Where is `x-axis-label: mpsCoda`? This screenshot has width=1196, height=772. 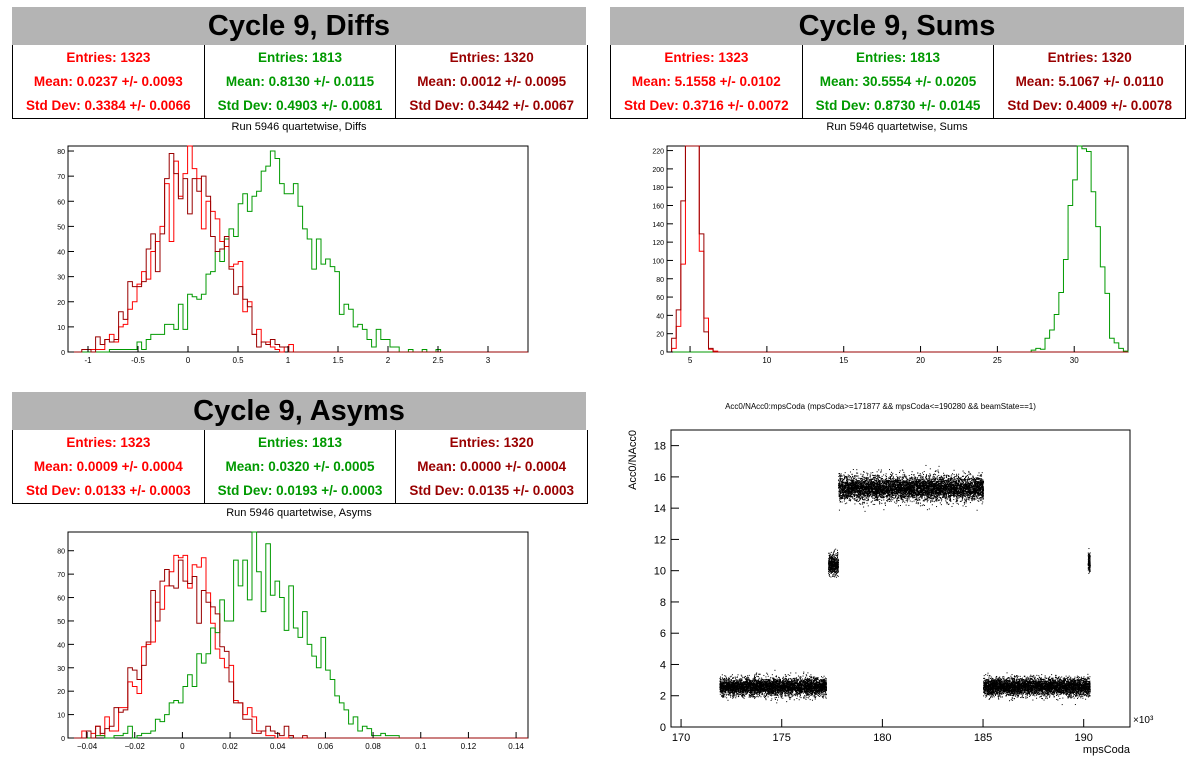 x-axis-label: mpsCoda is located at coordinates (1107, 750).